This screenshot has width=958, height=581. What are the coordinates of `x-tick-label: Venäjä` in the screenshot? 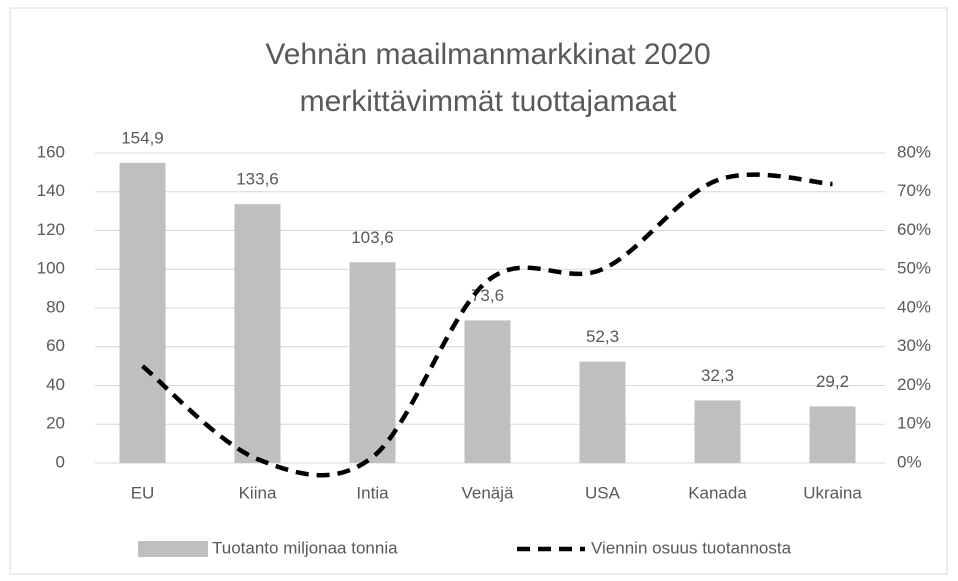 It's located at (488, 492).